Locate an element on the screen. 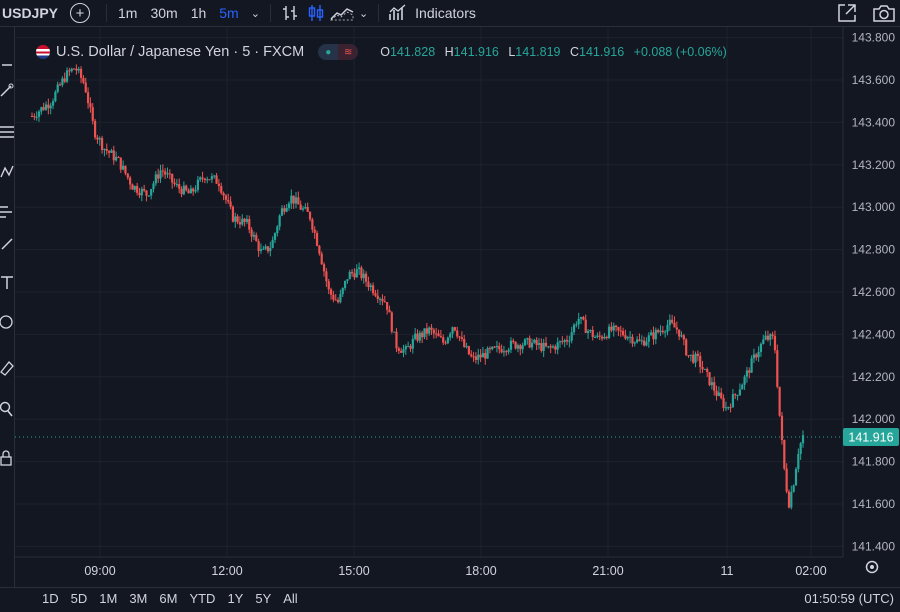 Image resolution: width=900 pixels, height=612 pixels. forecast-icon is located at coordinates (7, 211).